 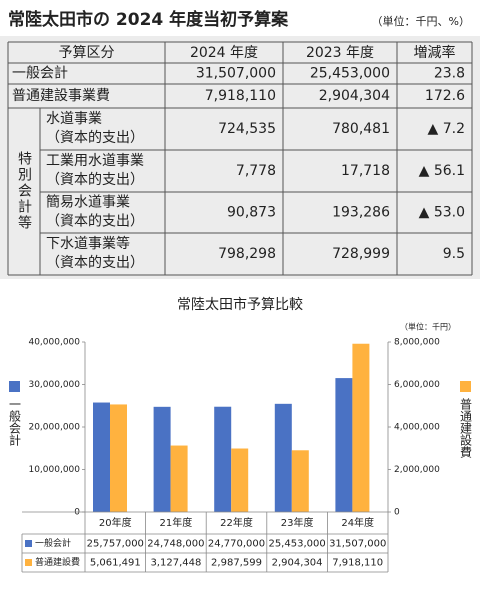 What do you see at coordinates (74, 119) in the screenshot?
I see `row-label: 水道事業` at bounding box center [74, 119].